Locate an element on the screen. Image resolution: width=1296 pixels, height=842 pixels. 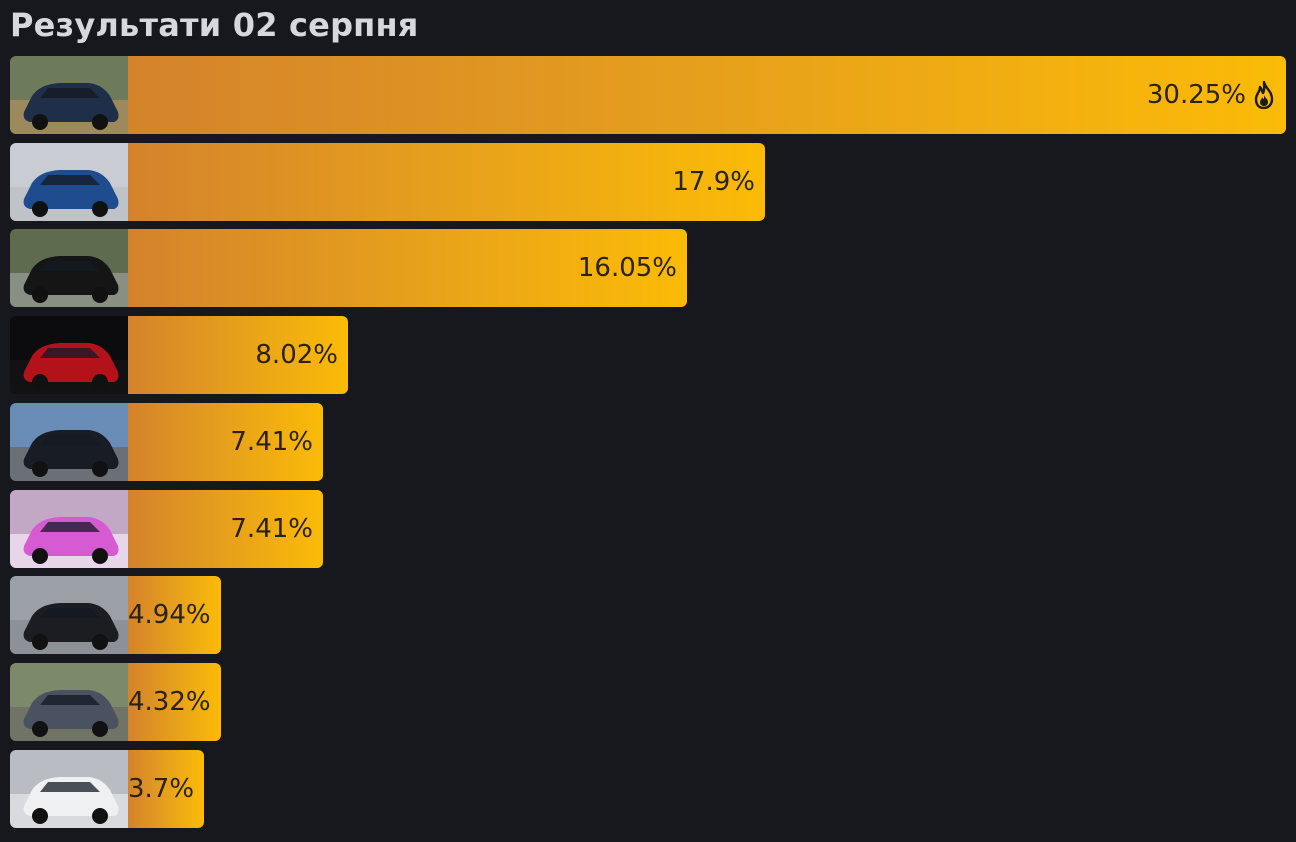
bar-row: 30.25% is located at coordinates (648, 95).